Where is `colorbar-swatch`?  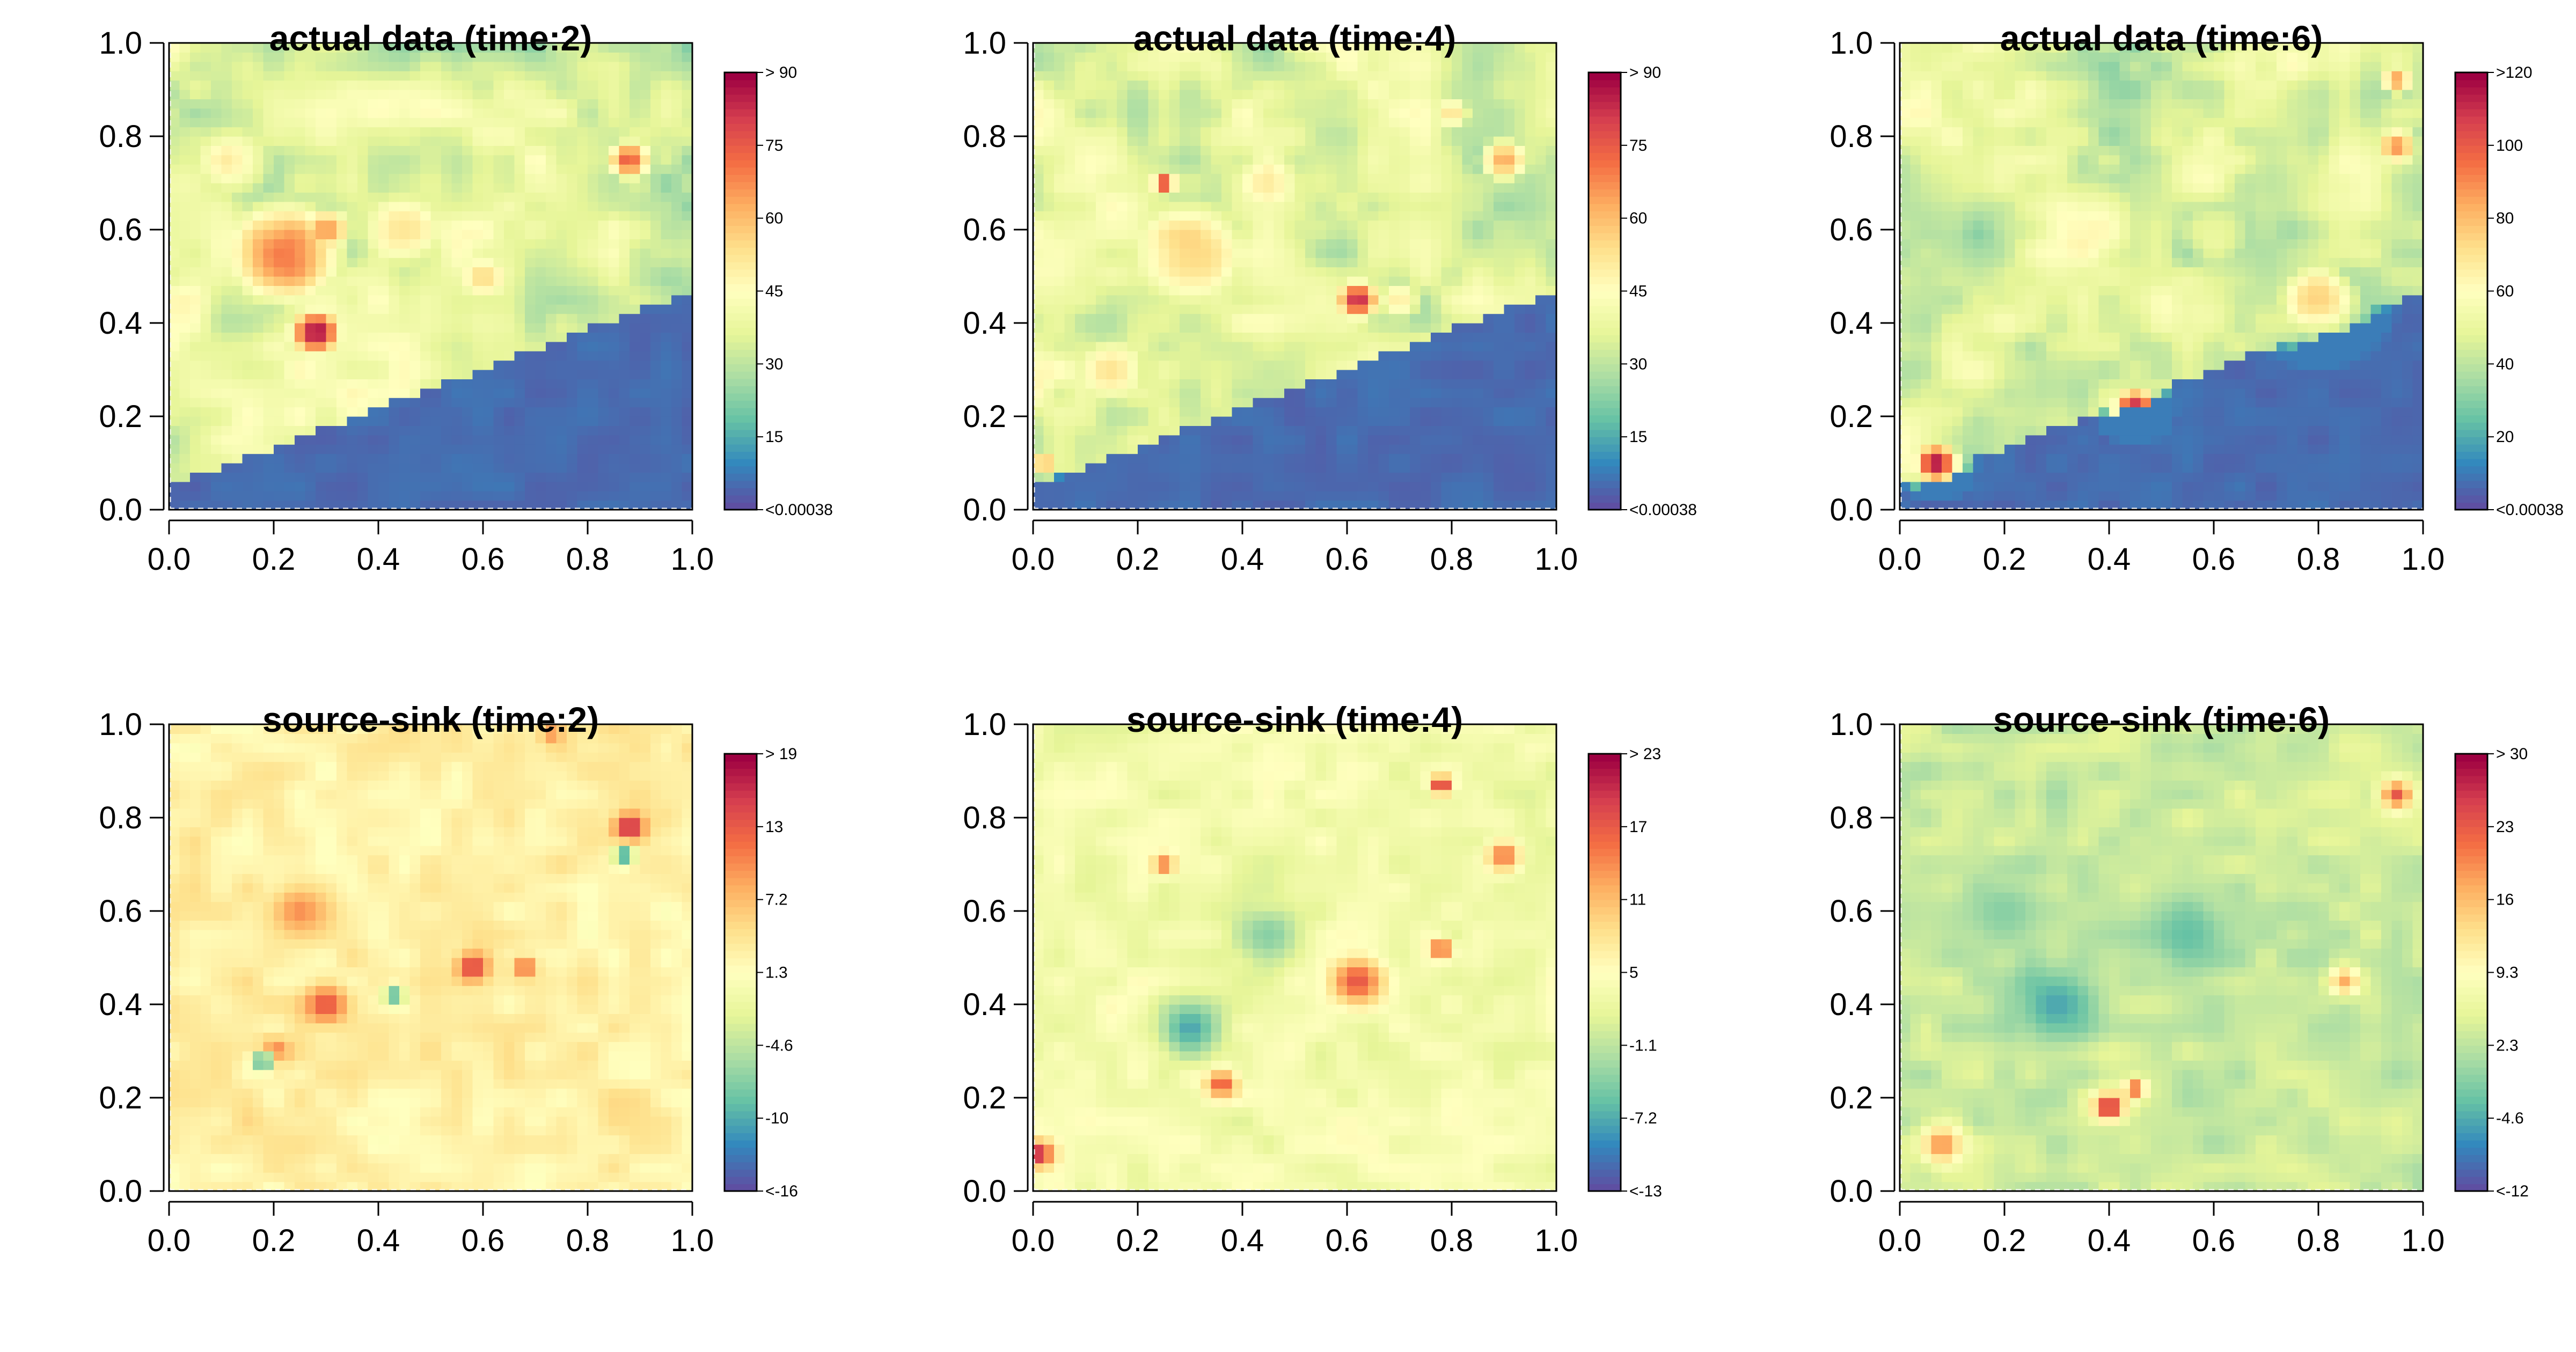
colorbar-swatch is located at coordinates (740, 207).